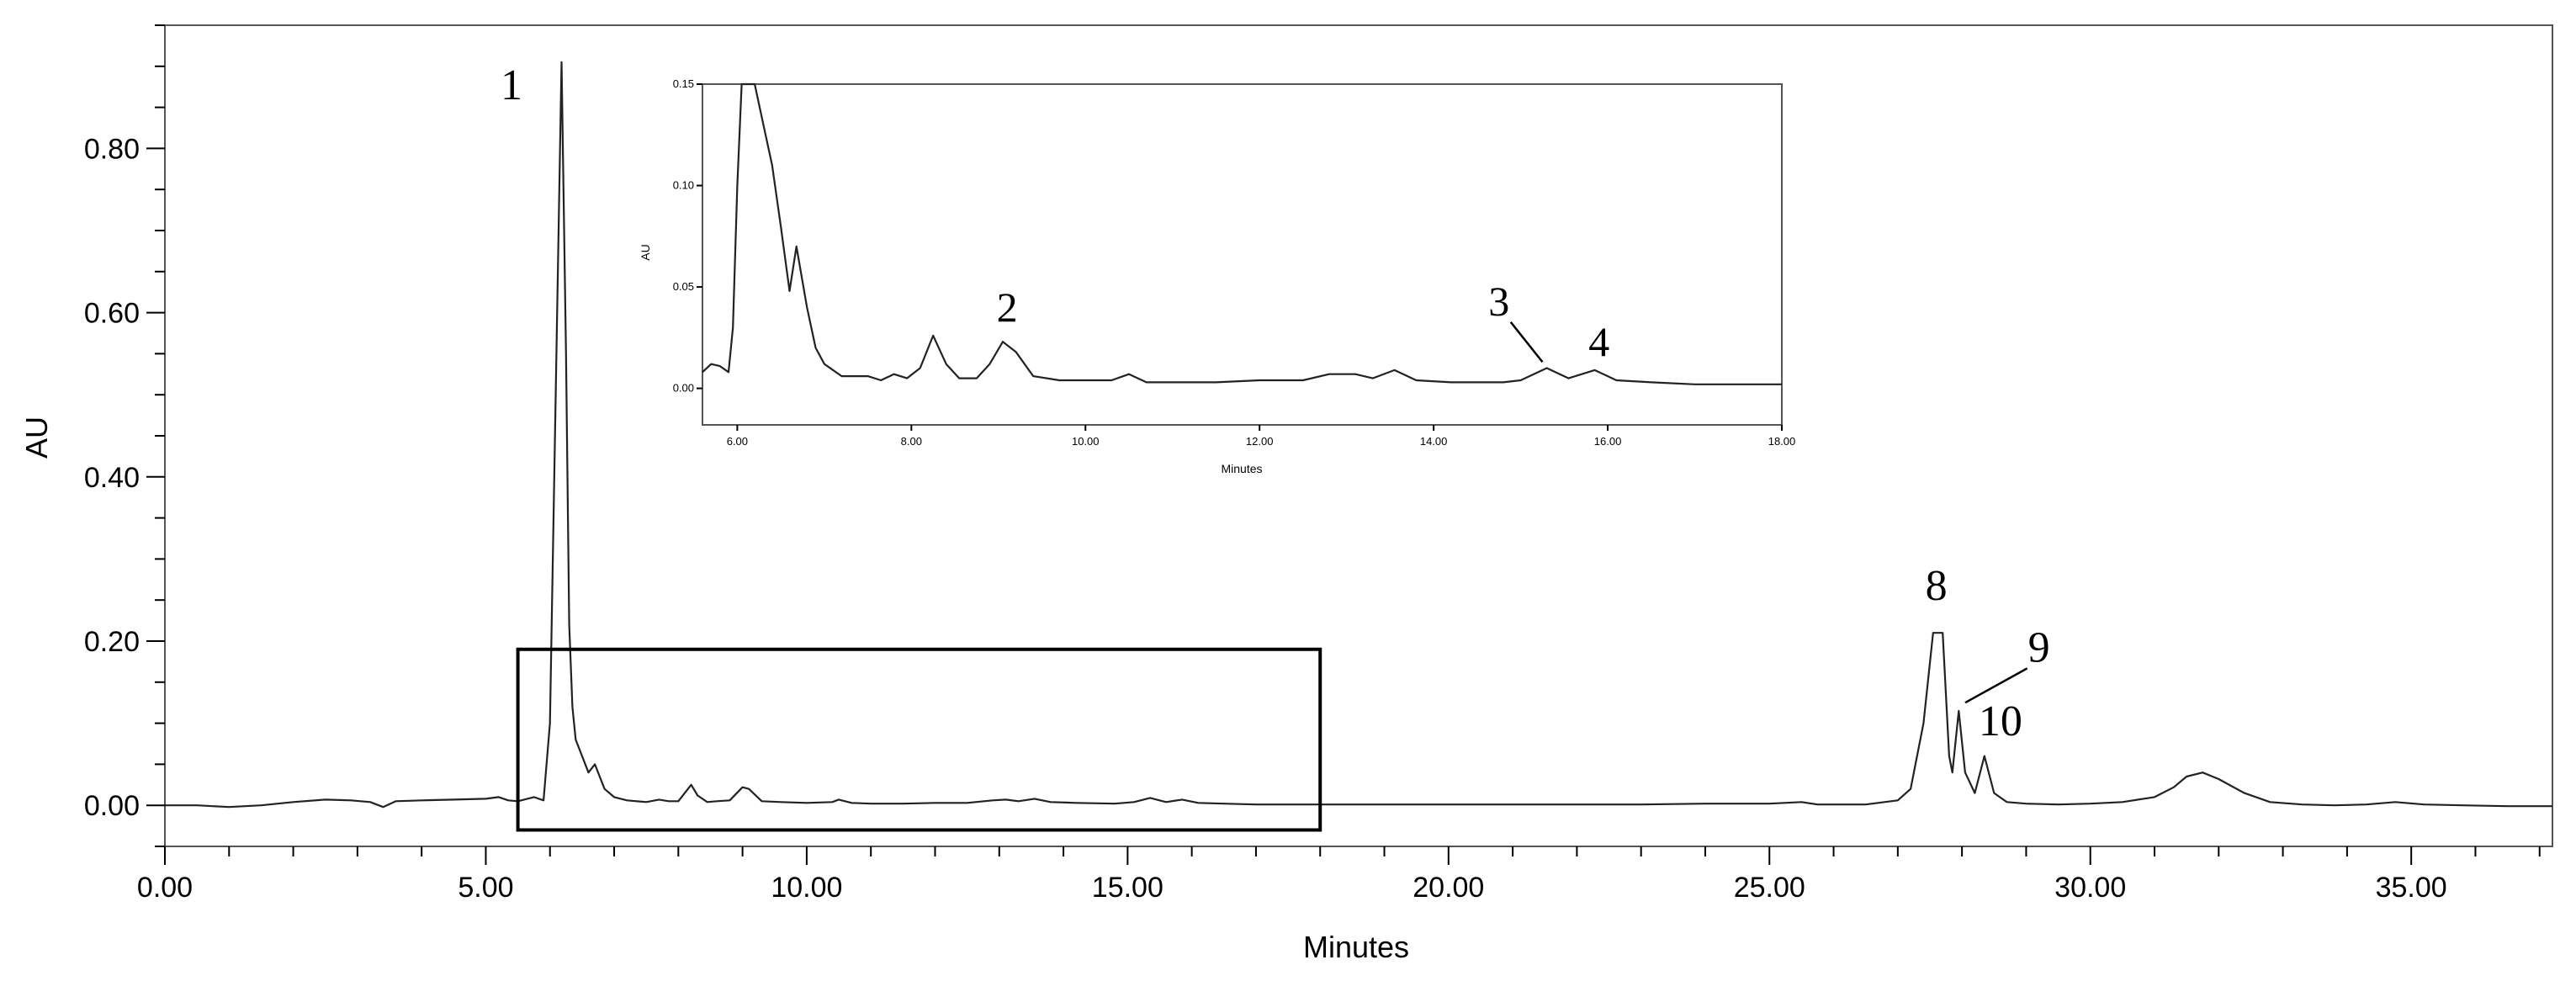  I want to click on inset-x-tick-label: 12.00, so click(1260, 441).